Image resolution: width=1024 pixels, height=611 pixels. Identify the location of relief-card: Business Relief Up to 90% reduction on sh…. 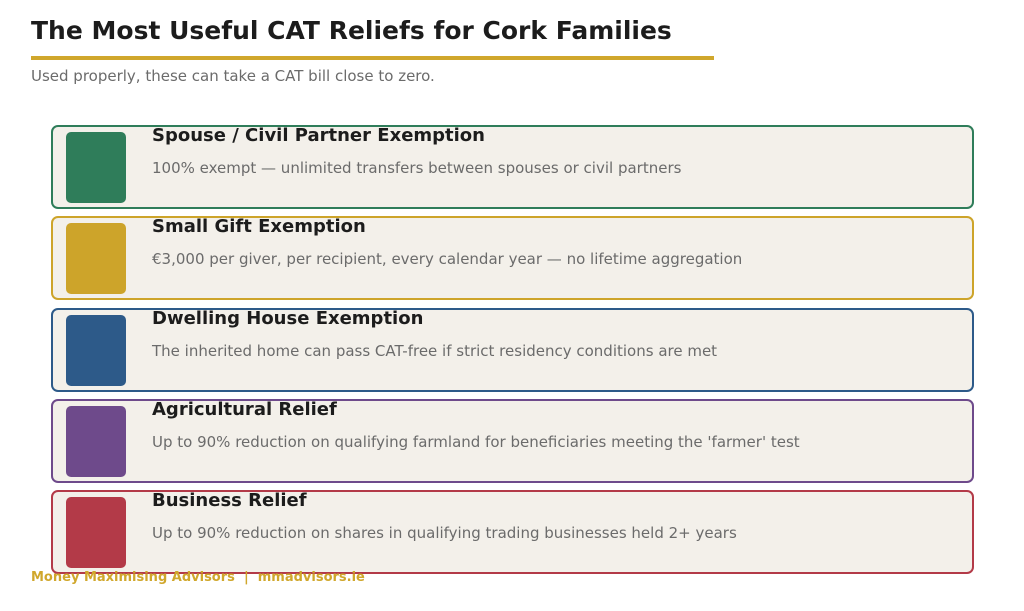
(512, 532).